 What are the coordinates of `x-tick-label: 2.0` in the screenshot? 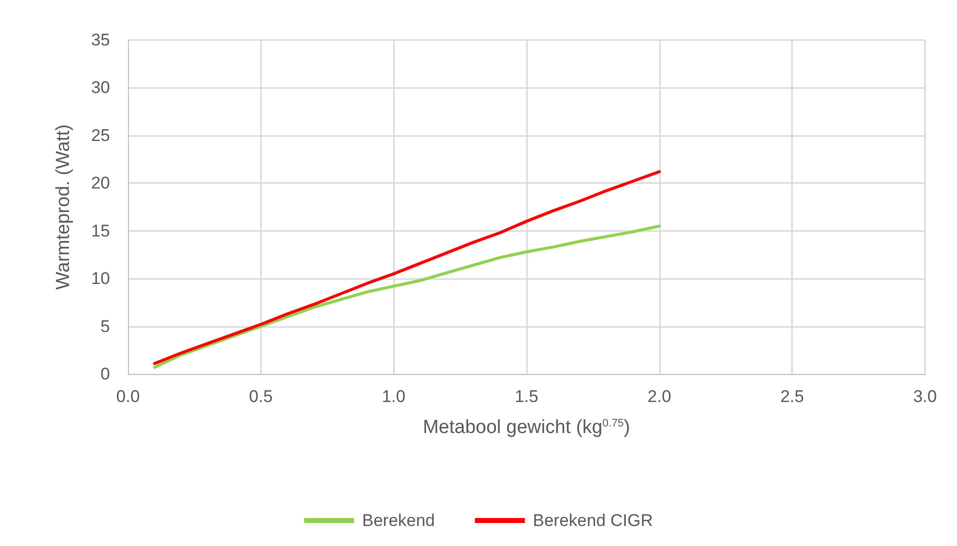 It's located at (660, 396).